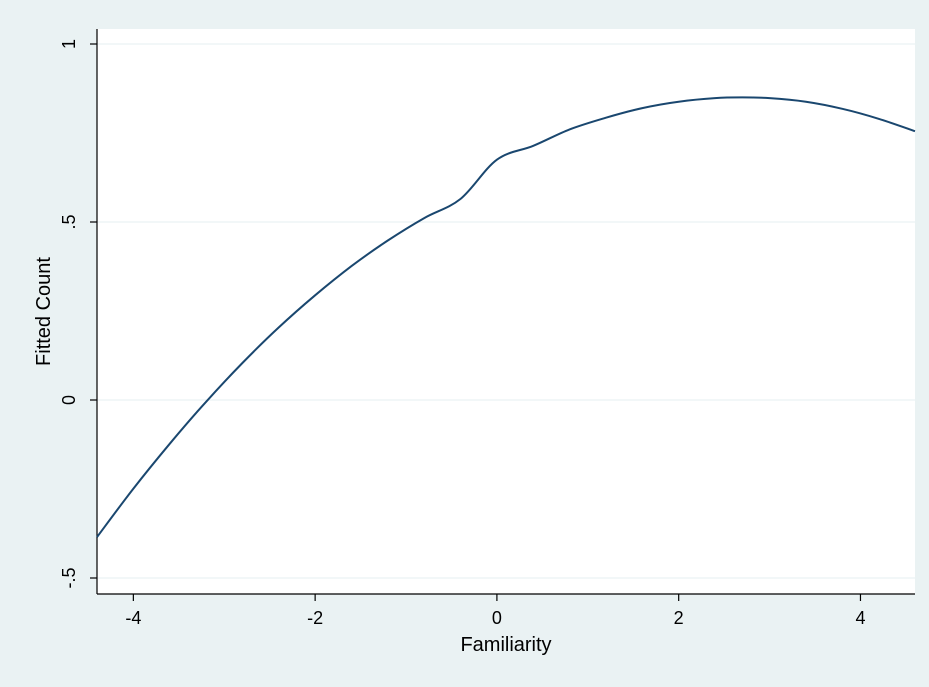 The image size is (929, 687). What do you see at coordinates (69, 44) in the screenshot?
I see `y-tick-label: 1` at bounding box center [69, 44].